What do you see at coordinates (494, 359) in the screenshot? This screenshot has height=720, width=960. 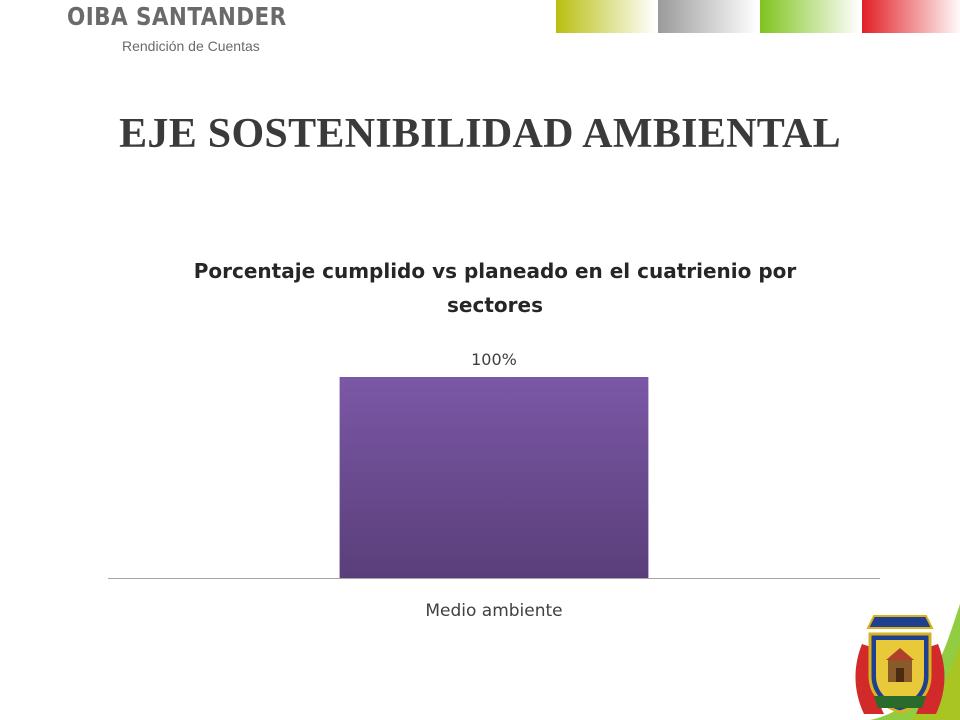 I see `data-label-0: 100%` at bounding box center [494, 359].